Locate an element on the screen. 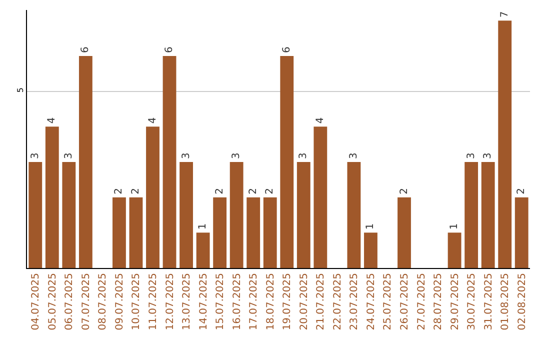 The width and height of the screenshot is (540, 340). x-tick-label: 12.07.2025 is located at coordinates (170, 301).